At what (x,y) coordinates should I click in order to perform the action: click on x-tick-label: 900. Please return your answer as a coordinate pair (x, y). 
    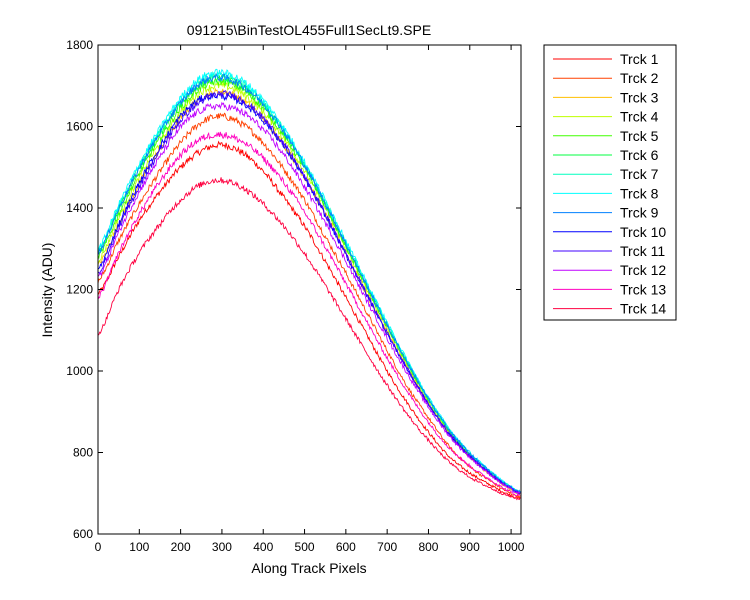
    Looking at the image, I should click on (470, 547).